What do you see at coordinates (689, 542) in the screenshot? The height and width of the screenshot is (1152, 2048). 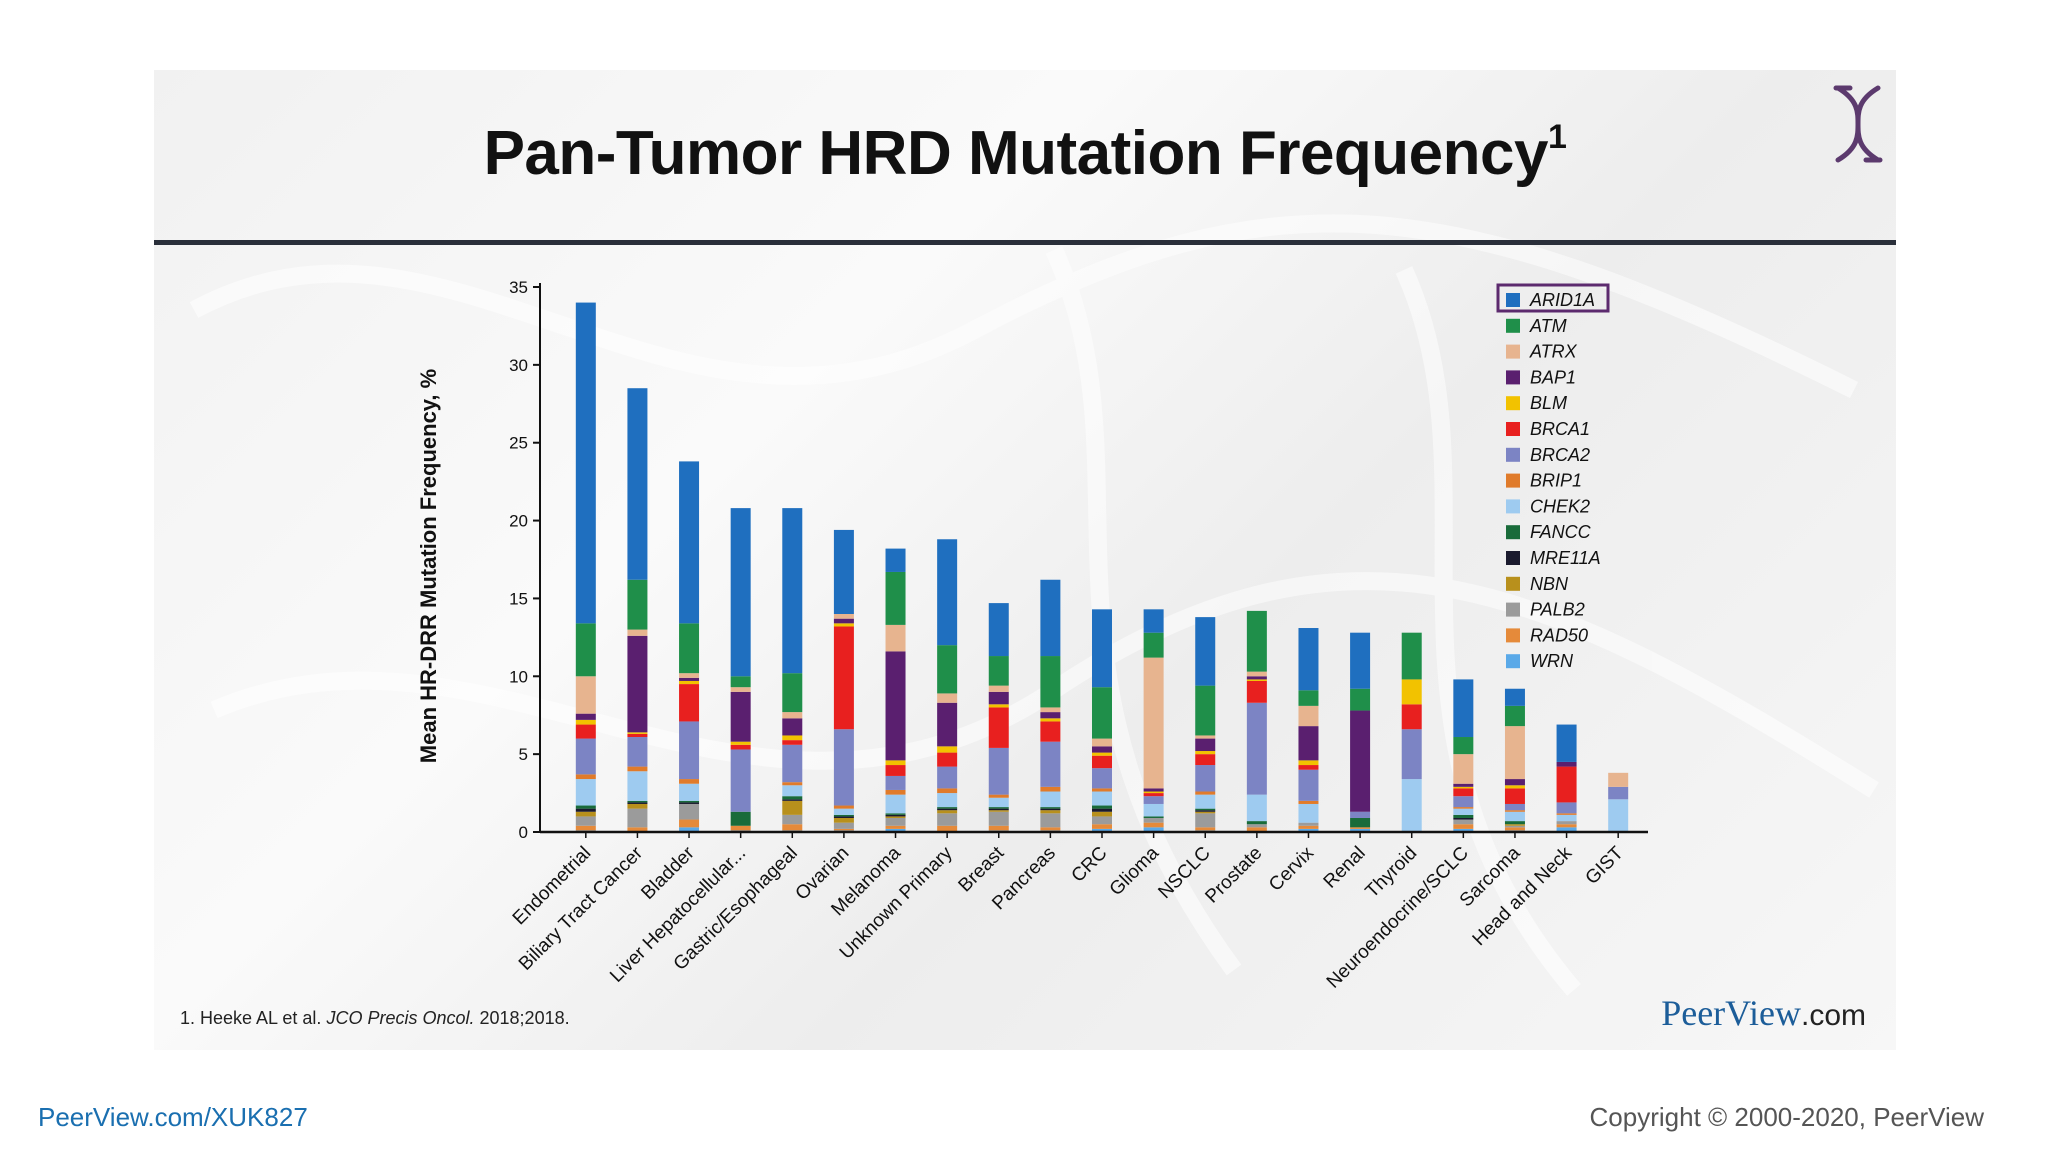 I see `bar-segment-arid1a` at bounding box center [689, 542].